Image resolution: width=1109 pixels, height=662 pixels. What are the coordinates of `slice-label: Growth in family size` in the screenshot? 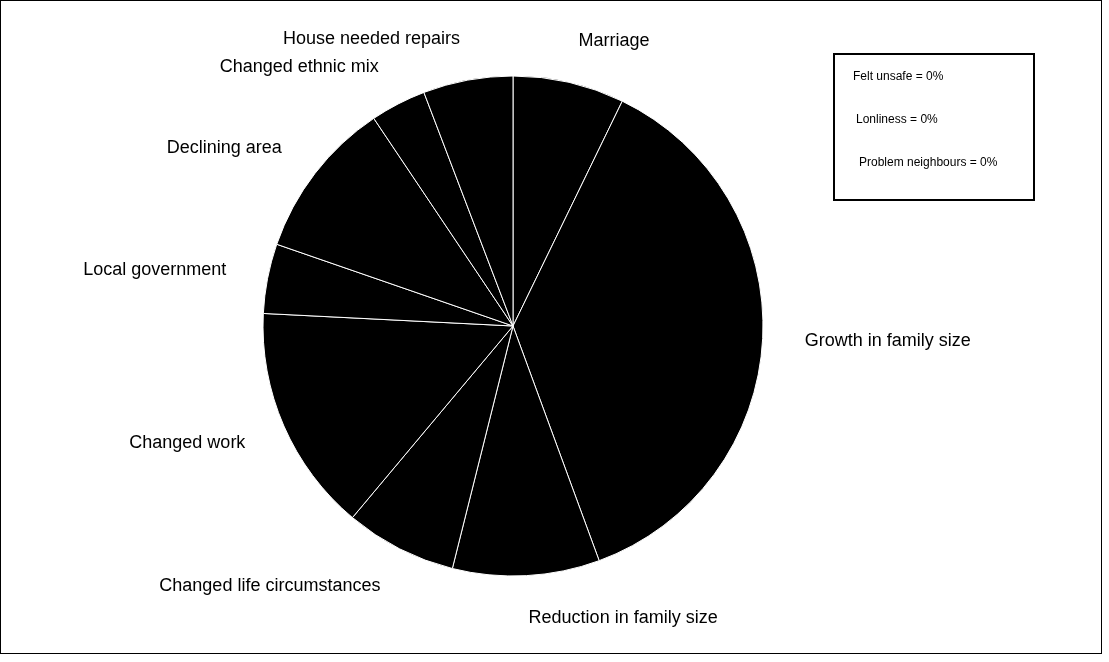 It's located at (887, 339).